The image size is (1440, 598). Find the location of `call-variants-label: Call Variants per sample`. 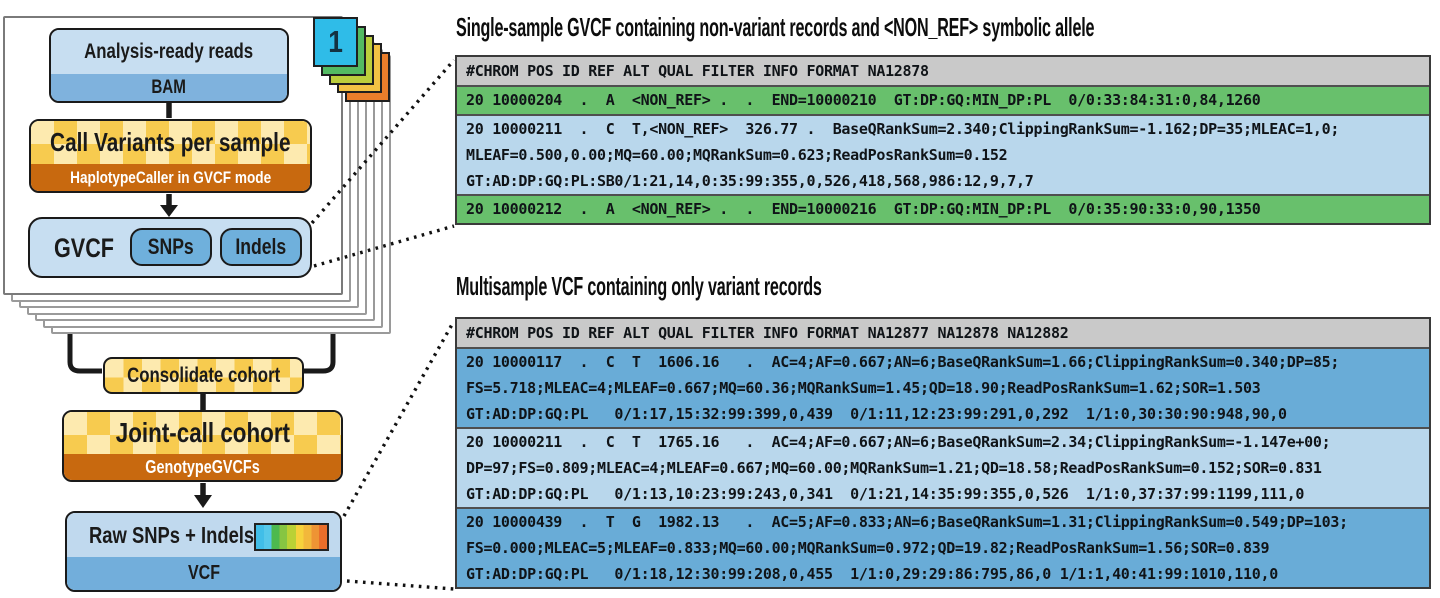

call-variants-label: Call Variants per sample is located at coordinates (170, 142).